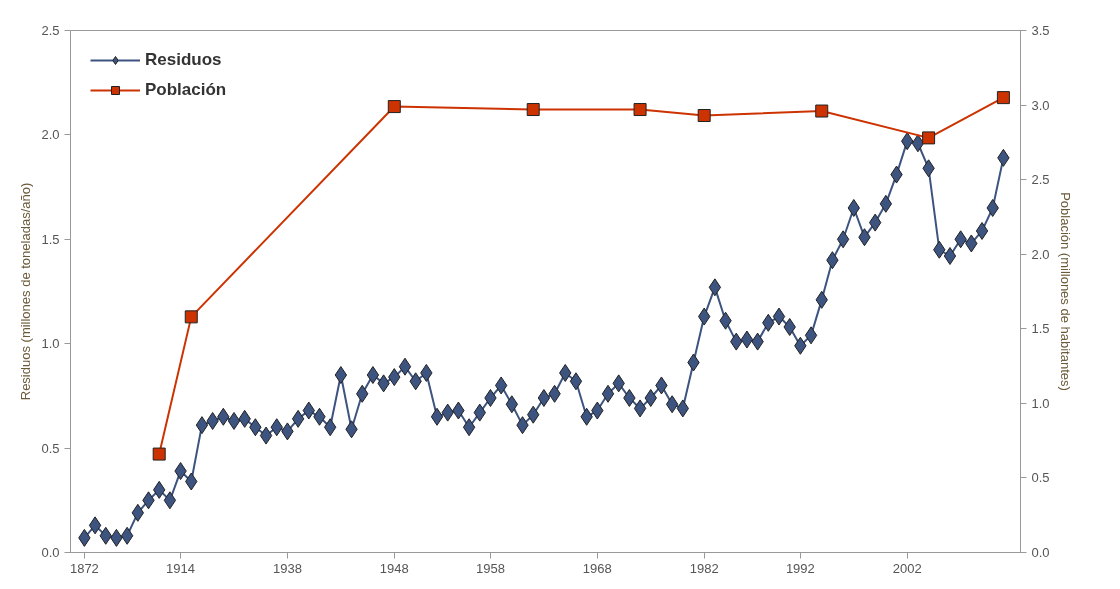  What do you see at coordinates (1040, 403) in the screenshot?
I see `y2-tick-label: 1.0` at bounding box center [1040, 403].